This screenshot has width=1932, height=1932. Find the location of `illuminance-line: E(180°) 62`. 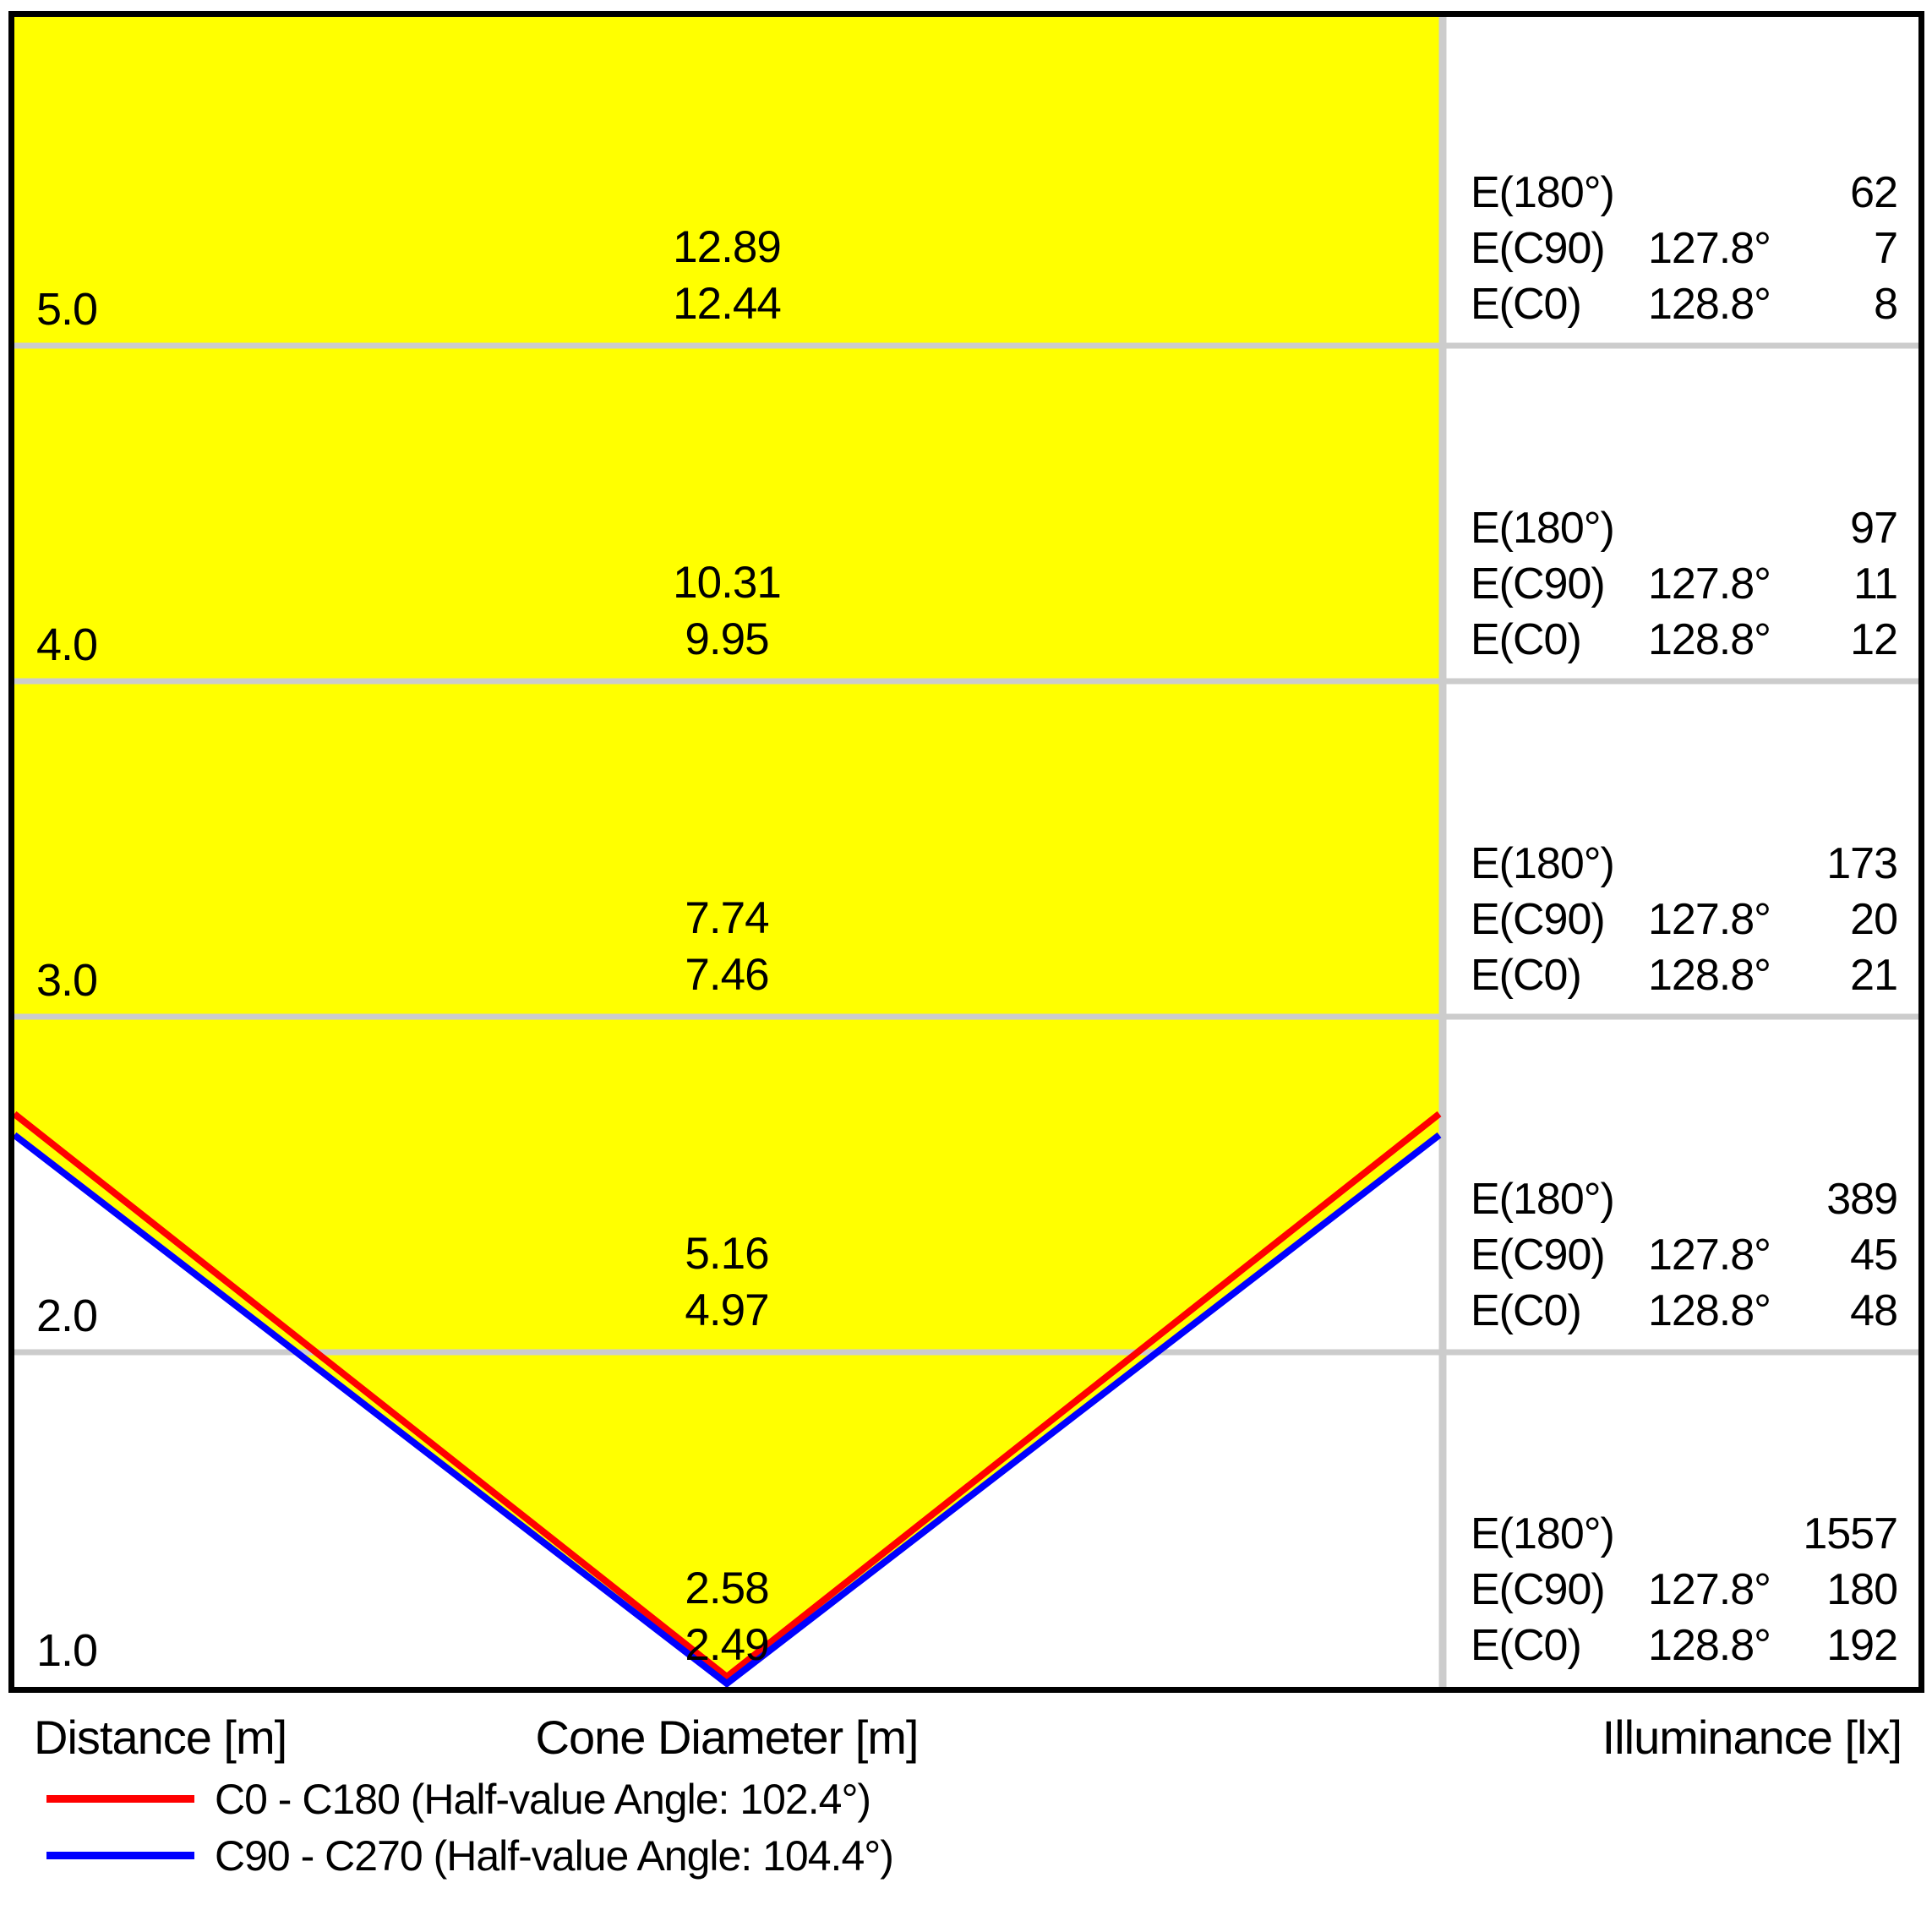

illuminance-line: E(180°) 62 is located at coordinates (1684, 193).